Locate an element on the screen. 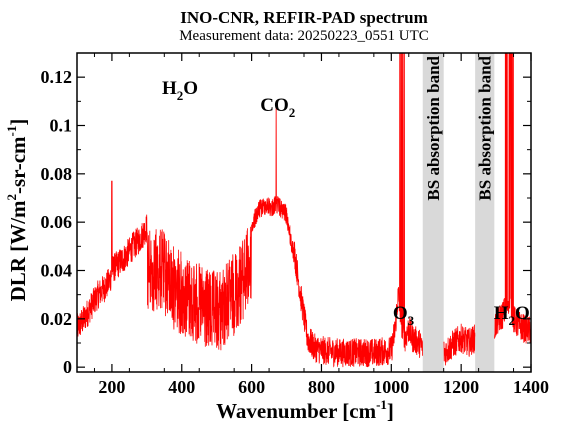 This screenshot has height=425, width=567. chart-title: INO-CNR, REFIR-PAD spectrum is located at coordinates (304, 17).